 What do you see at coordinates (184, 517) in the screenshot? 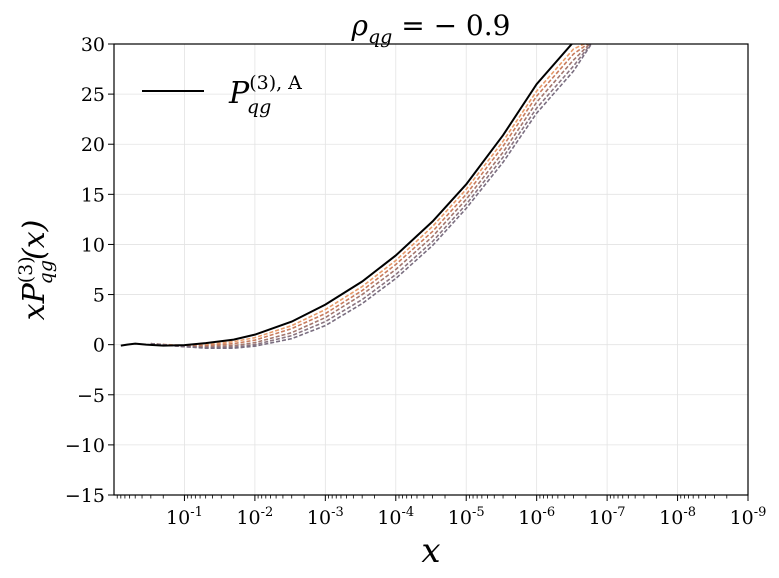
I see `x-tick-label: 10⁻¹` at bounding box center [184, 517].